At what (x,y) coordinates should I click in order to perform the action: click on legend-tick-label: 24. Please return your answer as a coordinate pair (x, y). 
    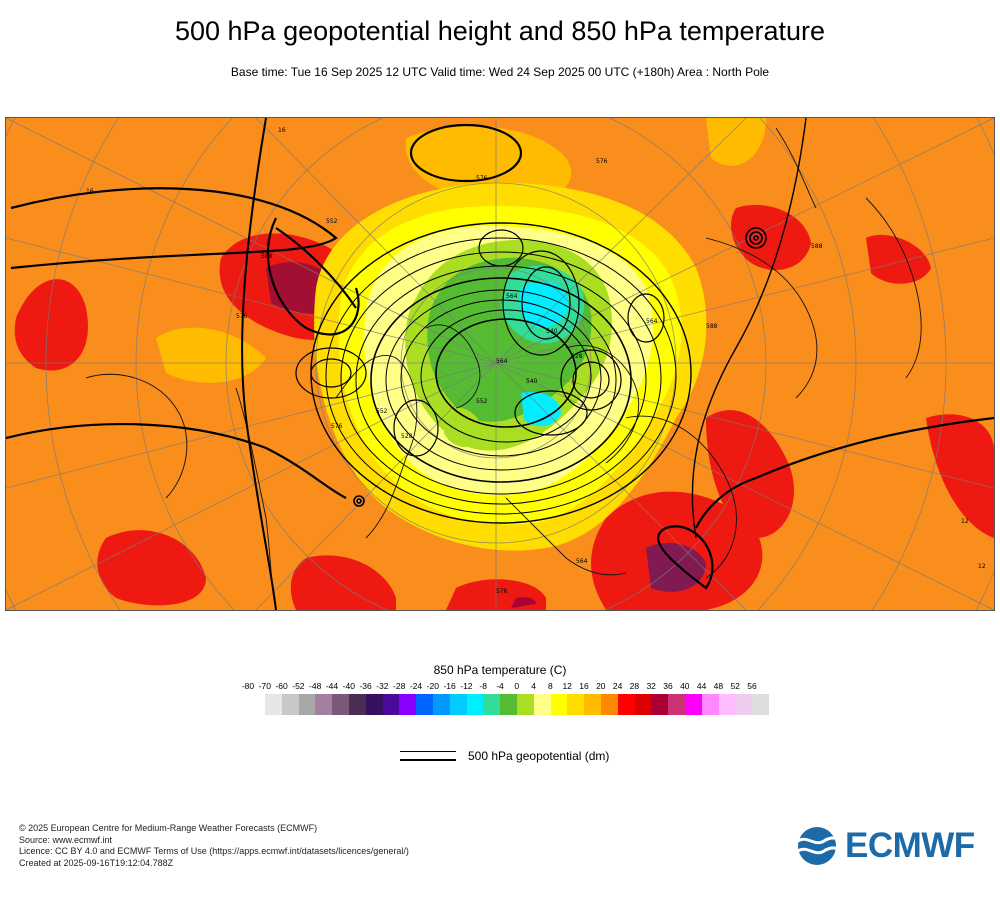
    Looking at the image, I should click on (617, 686).